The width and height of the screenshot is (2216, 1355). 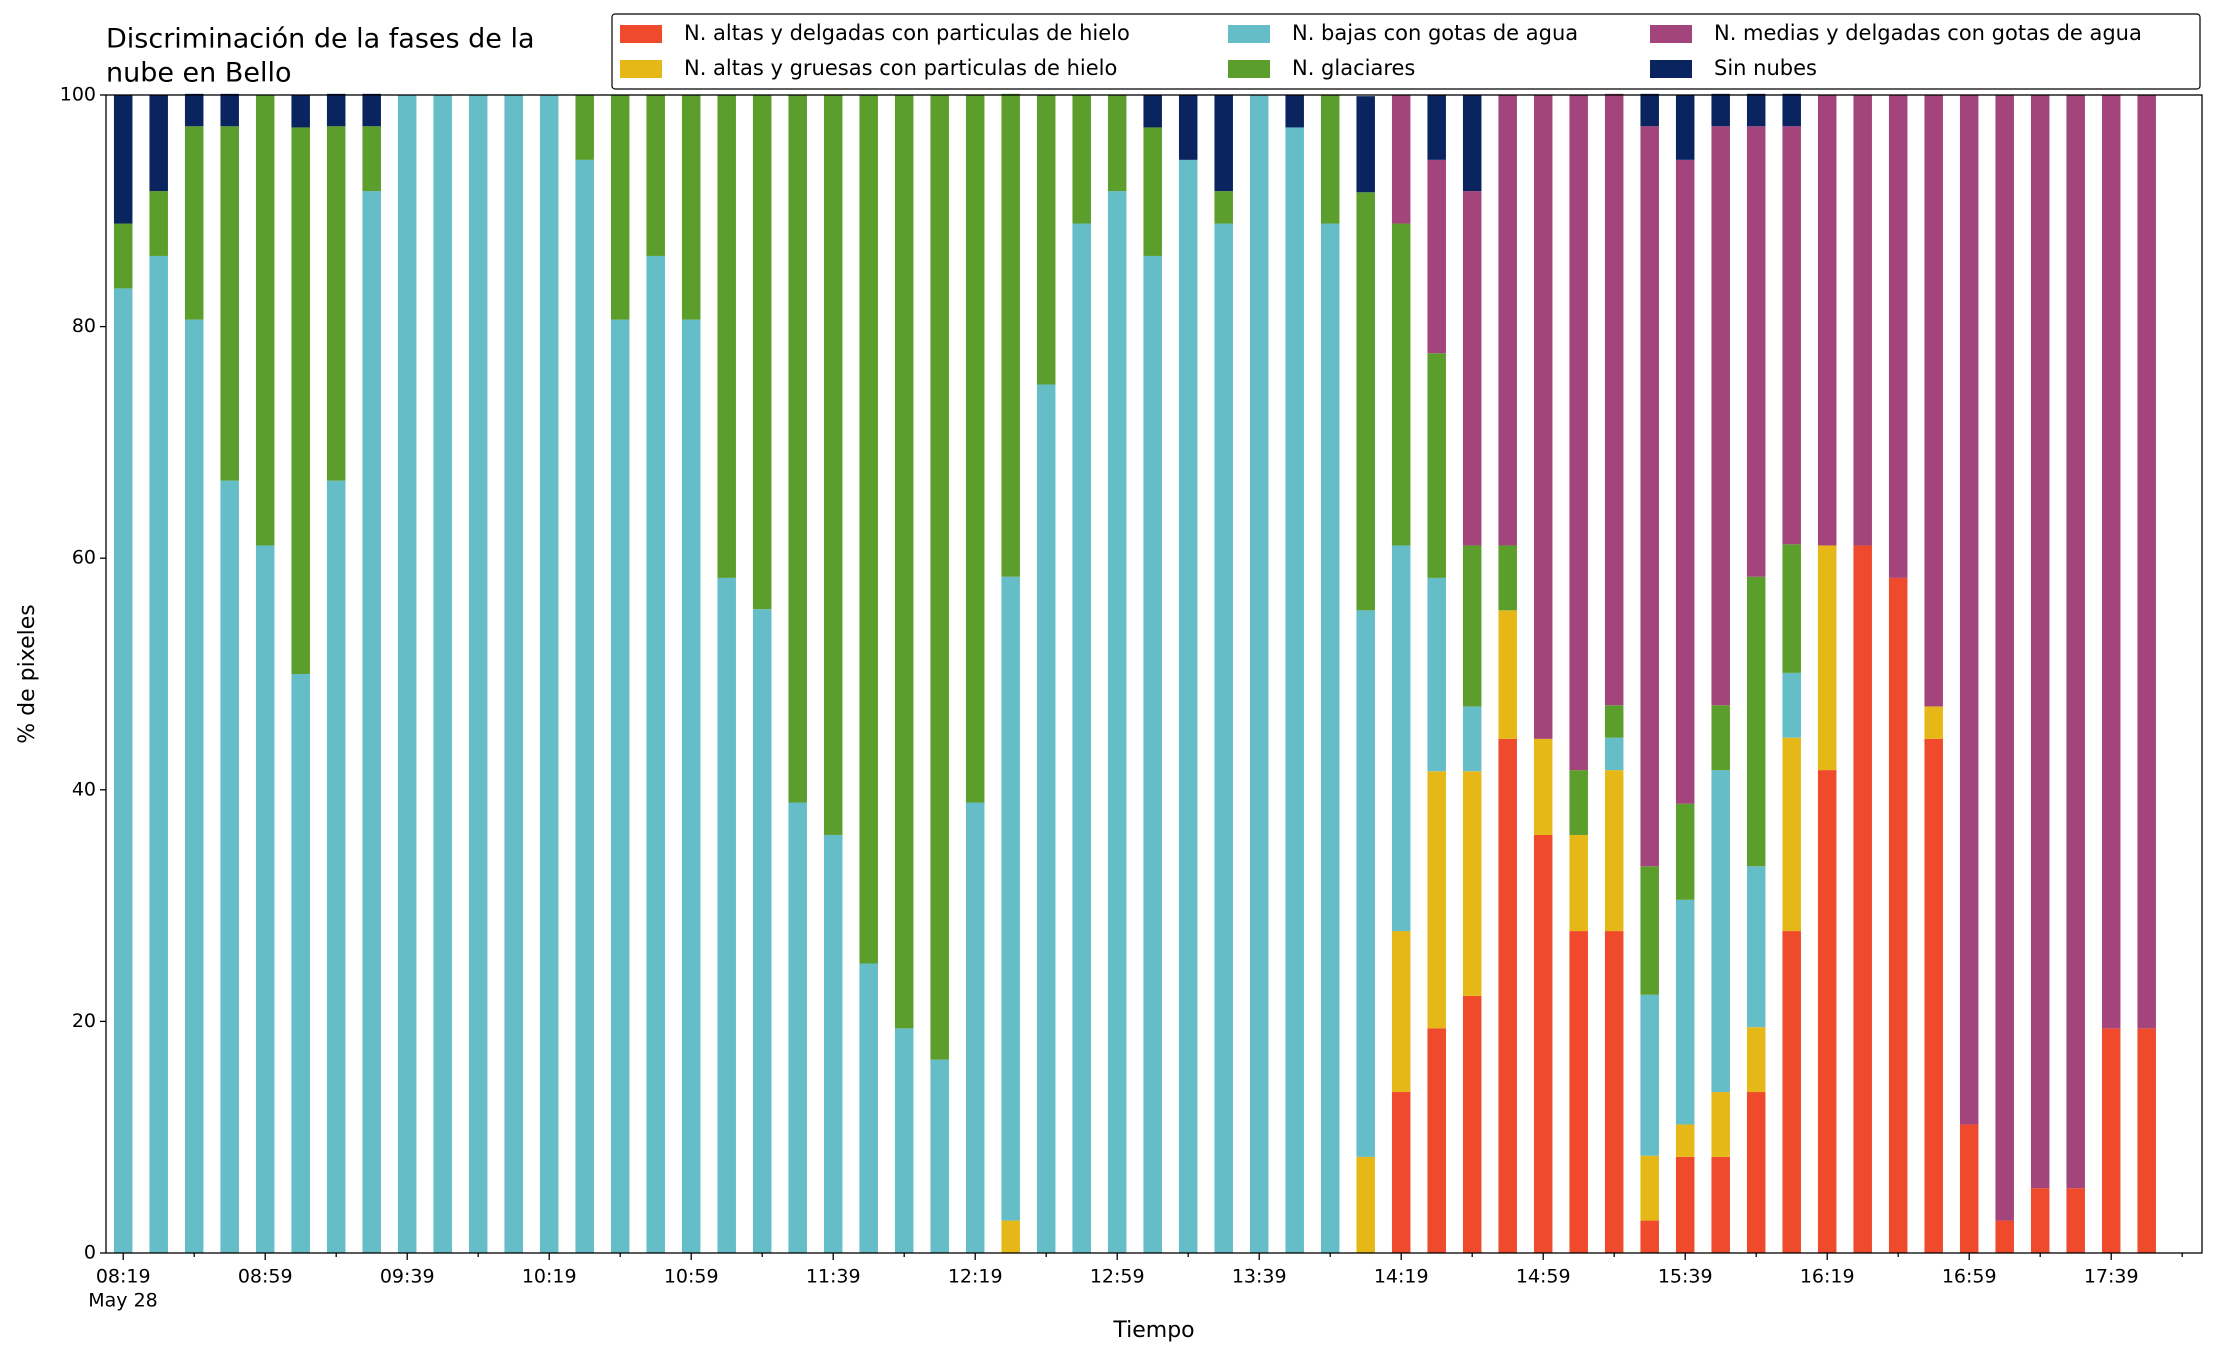 What do you see at coordinates (691, 1277) in the screenshot?
I see `x-tick-label: 10:59` at bounding box center [691, 1277].